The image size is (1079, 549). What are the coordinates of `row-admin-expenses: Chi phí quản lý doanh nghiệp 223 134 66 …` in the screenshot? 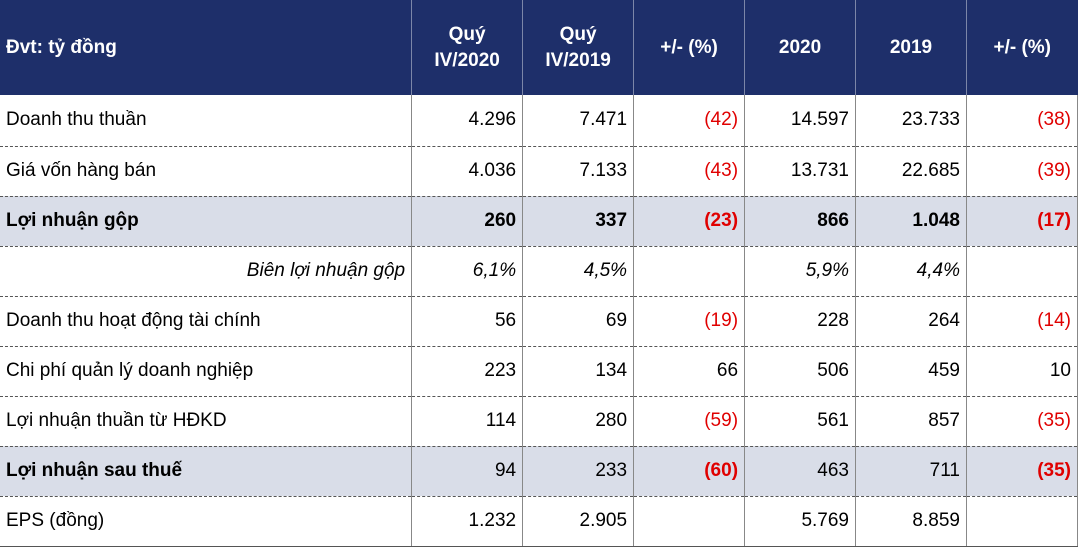 It's located at (539, 371).